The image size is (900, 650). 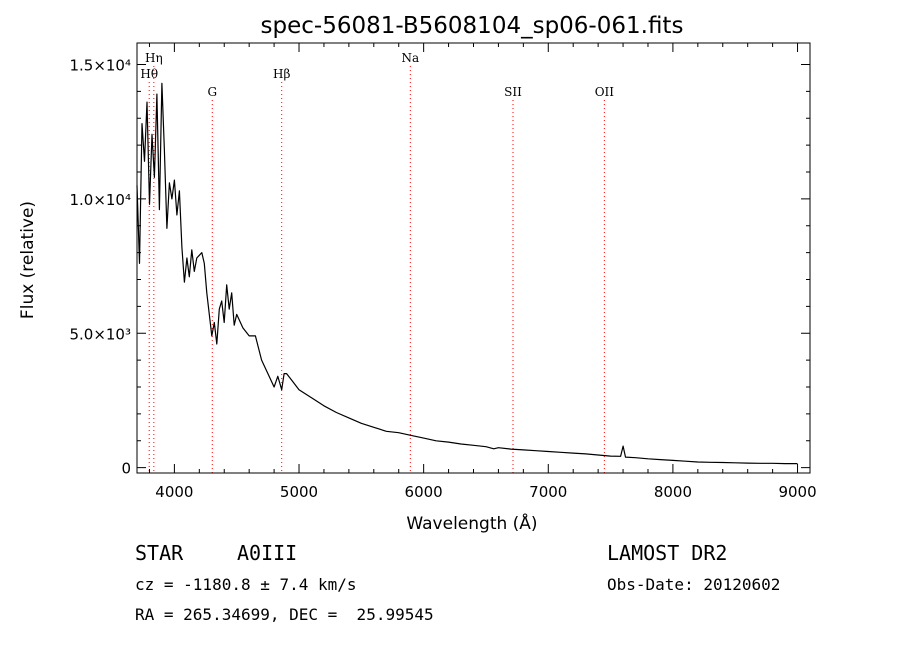 I want to click on line-marker-label: Hβ, so click(x=281, y=74).